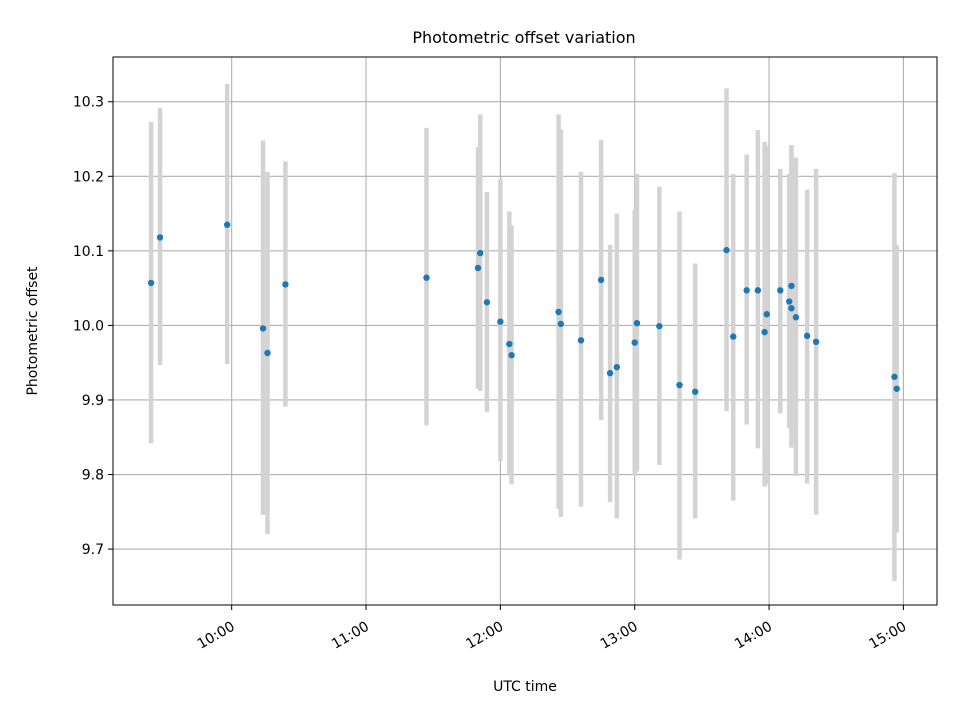 The image size is (960, 720). Describe the element at coordinates (887, 636) in the screenshot. I see `x-tick-label: 15:00` at that location.